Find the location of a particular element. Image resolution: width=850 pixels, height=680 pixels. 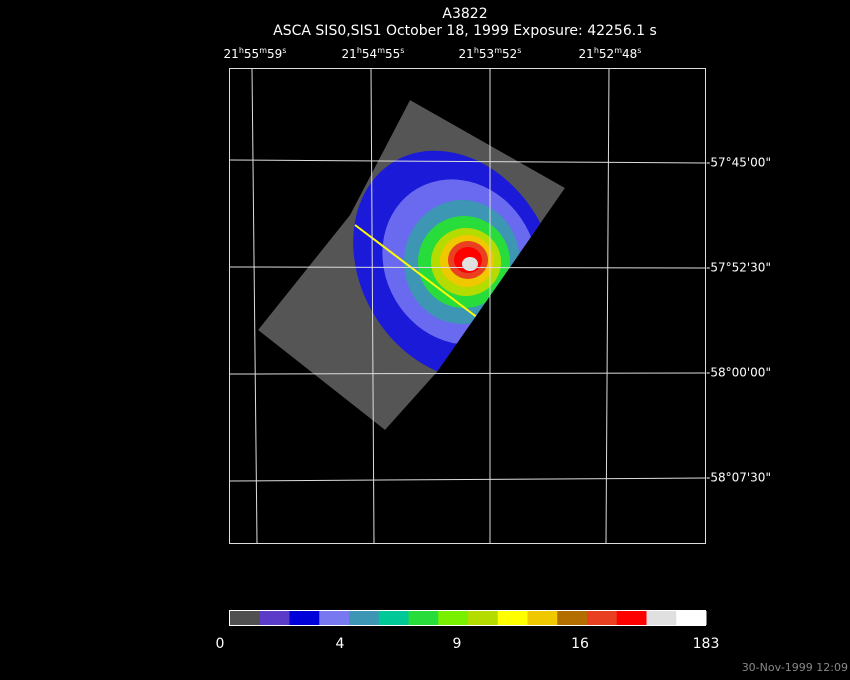

ra-label: 21h53m52s is located at coordinates (490, 53).